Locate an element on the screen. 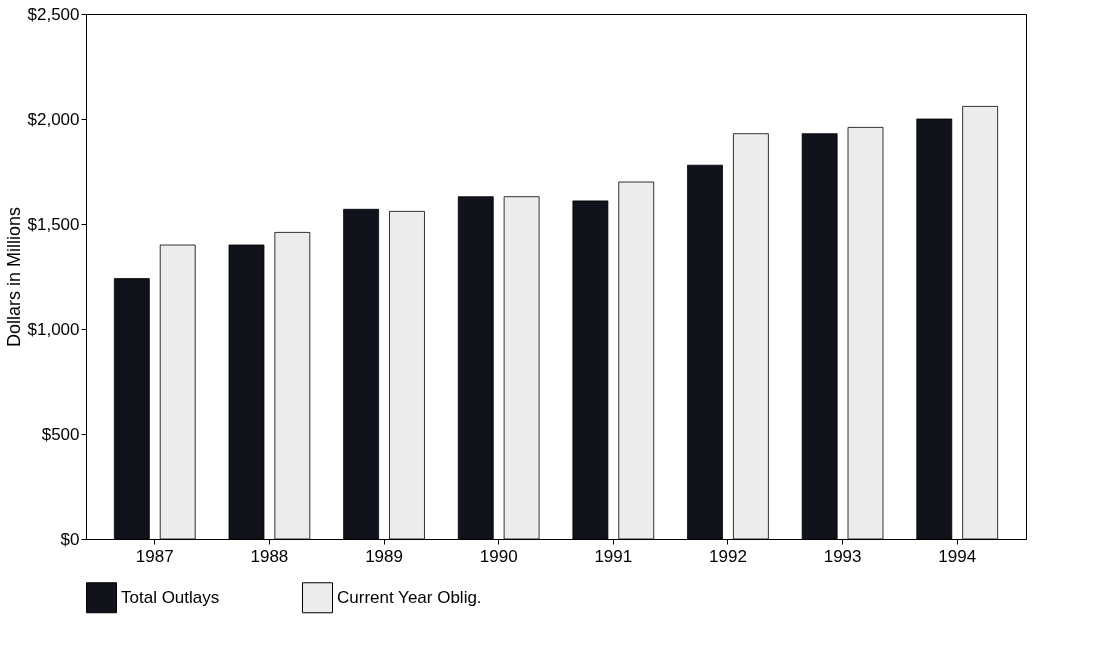 This screenshot has width=1109, height=658. y-tick-label: $500 is located at coordinates (60, 434).